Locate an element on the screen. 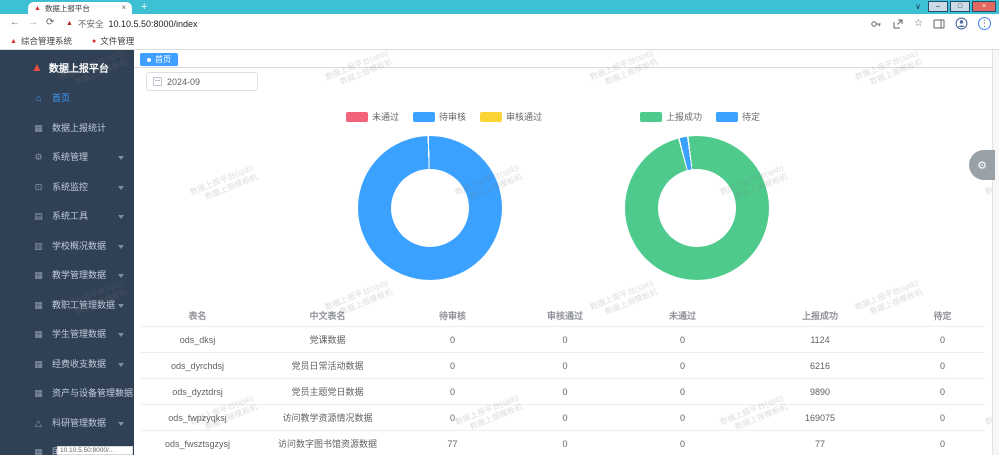 Image resolution: width=999 pixels, height=455 pixels. profile-avatar-icon is located at coordinates (961, 23).